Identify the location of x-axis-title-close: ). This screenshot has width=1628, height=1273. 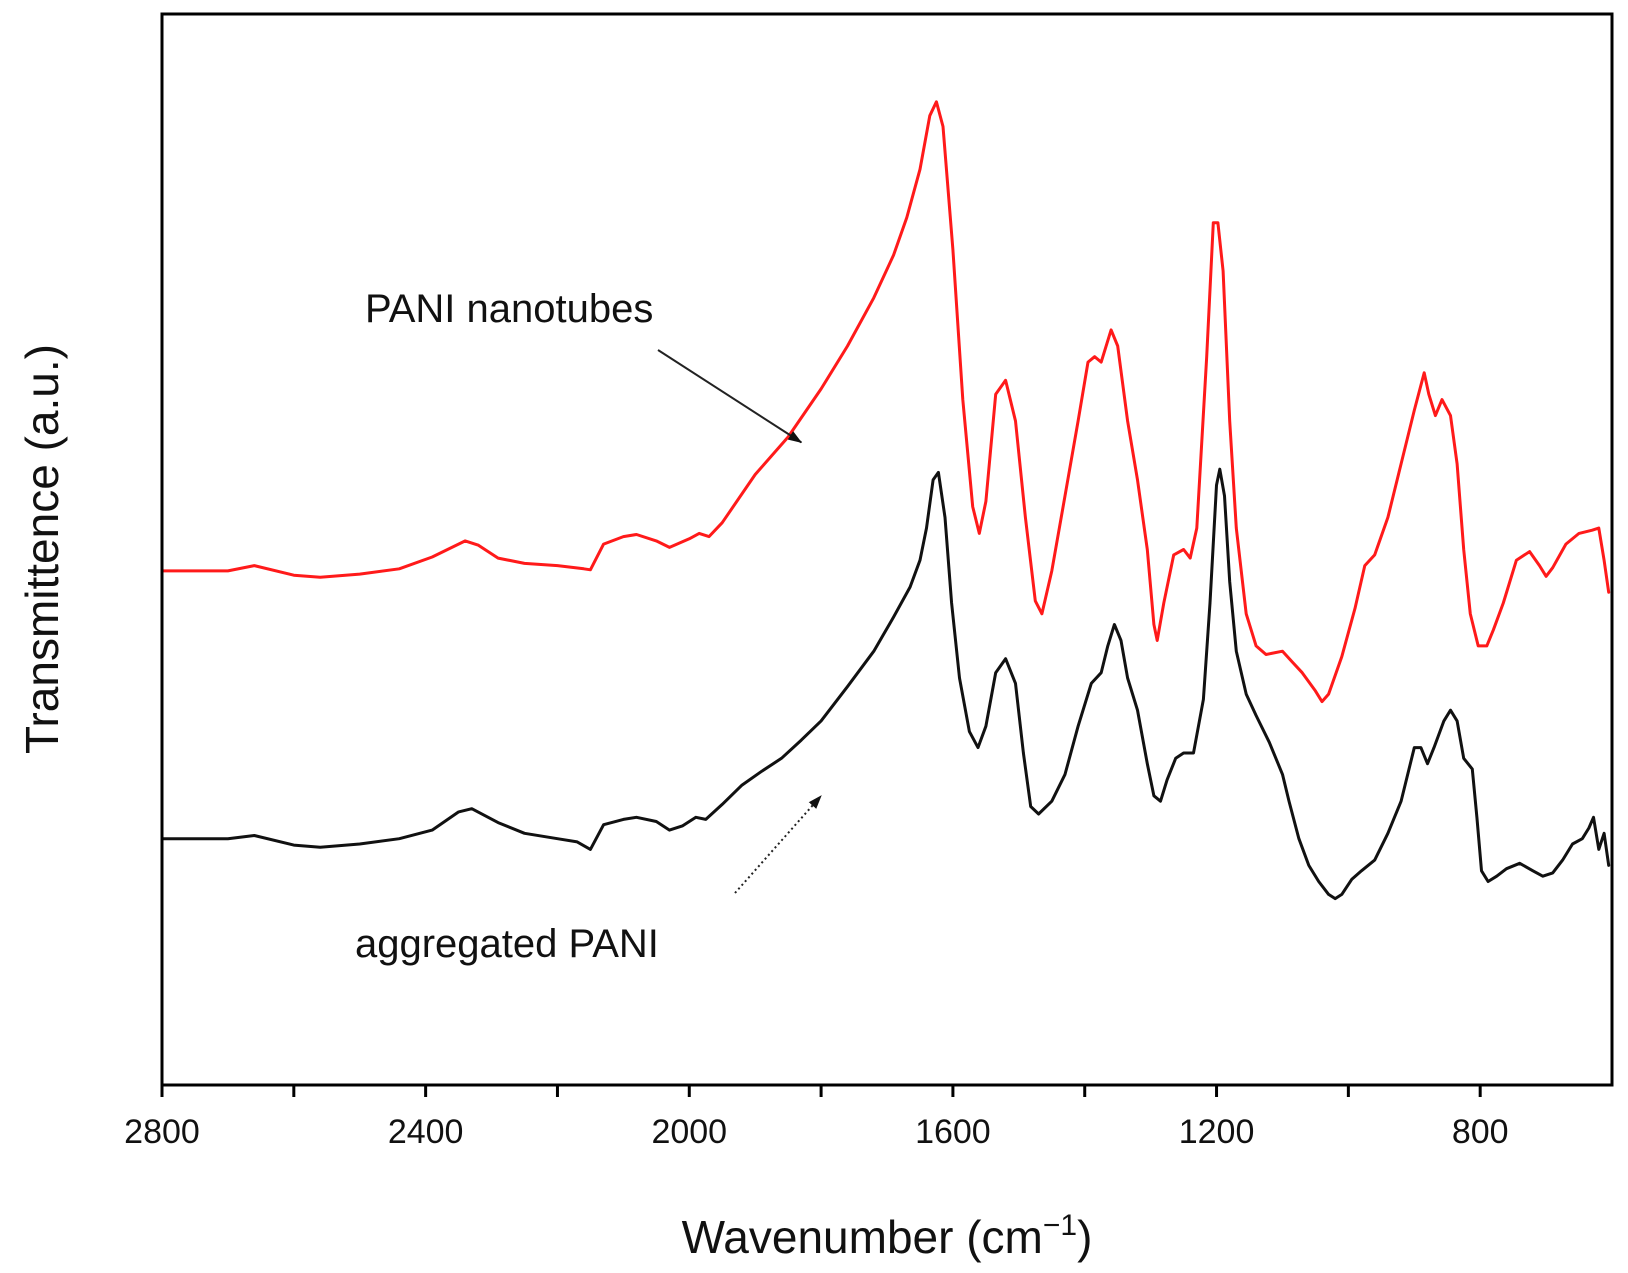
(1084, 1237).